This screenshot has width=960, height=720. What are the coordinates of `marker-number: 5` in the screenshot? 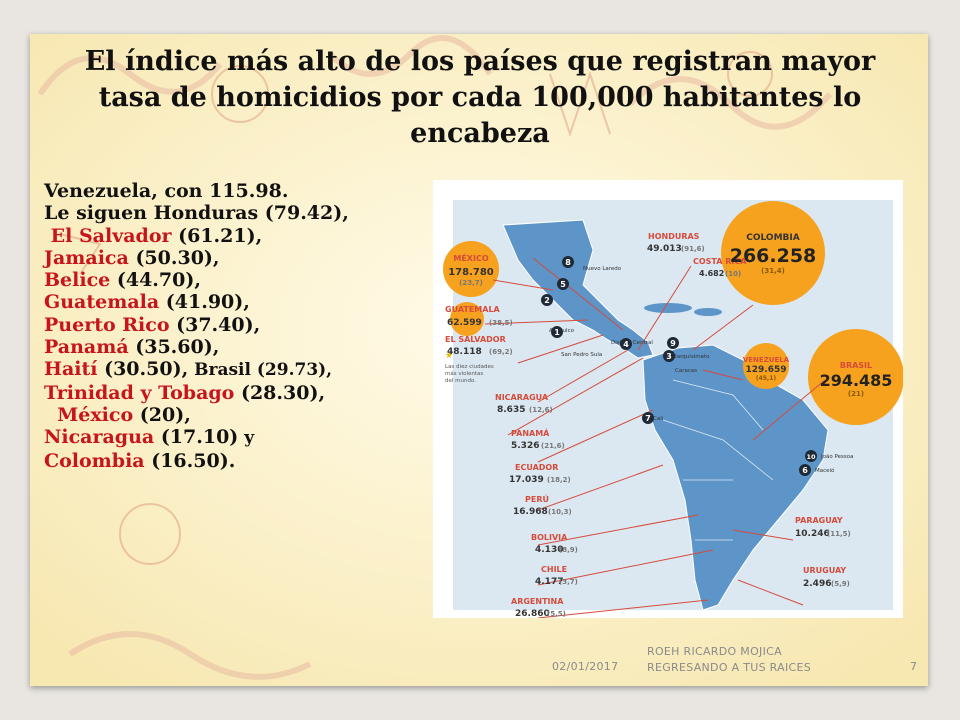 It's located at (563, 284).